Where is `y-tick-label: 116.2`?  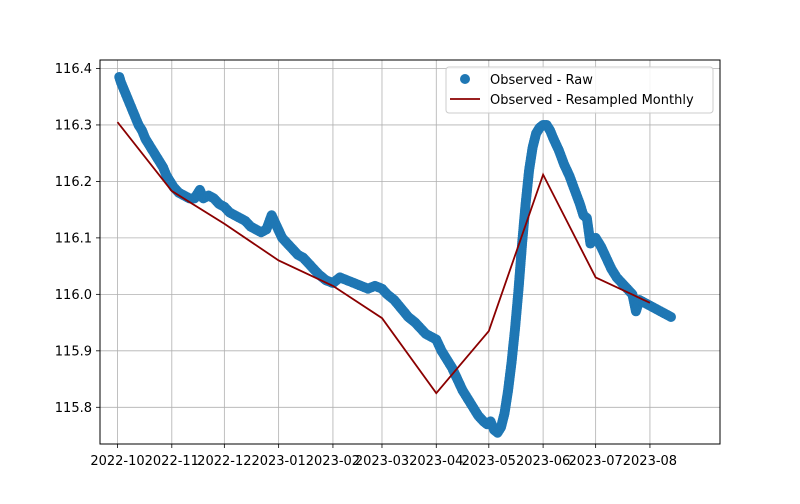 y-tick-label: 116.2 is located at coordinates (73, 182).